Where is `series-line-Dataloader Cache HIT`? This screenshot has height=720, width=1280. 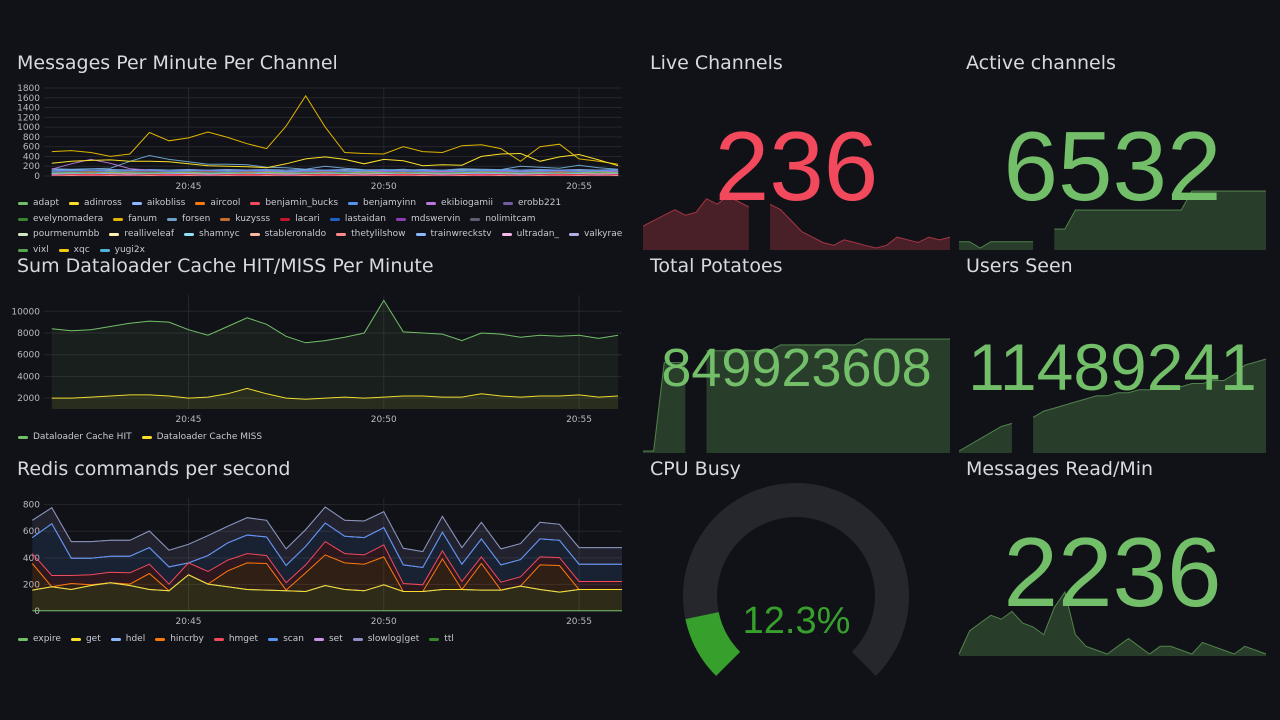
series-line-Dataloader Cache HIT is located at coordinates (335, 321).